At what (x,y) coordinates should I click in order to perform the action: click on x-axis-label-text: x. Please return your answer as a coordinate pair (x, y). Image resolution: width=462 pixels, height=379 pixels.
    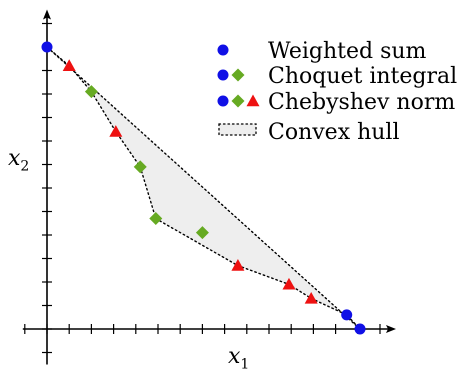
    Looking at the image, I should click on (234, 356).